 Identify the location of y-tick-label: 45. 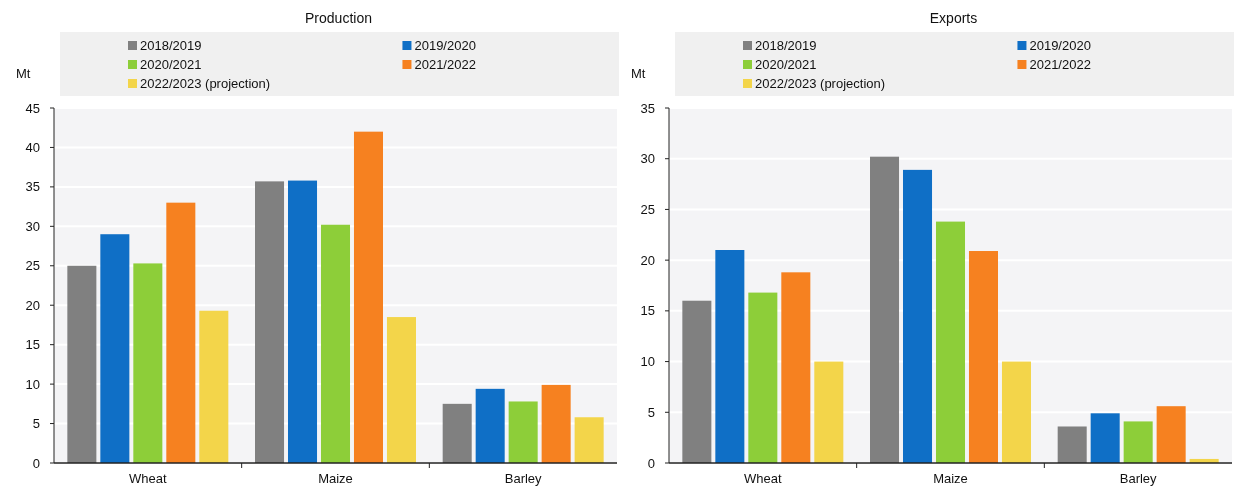
(32, 108).